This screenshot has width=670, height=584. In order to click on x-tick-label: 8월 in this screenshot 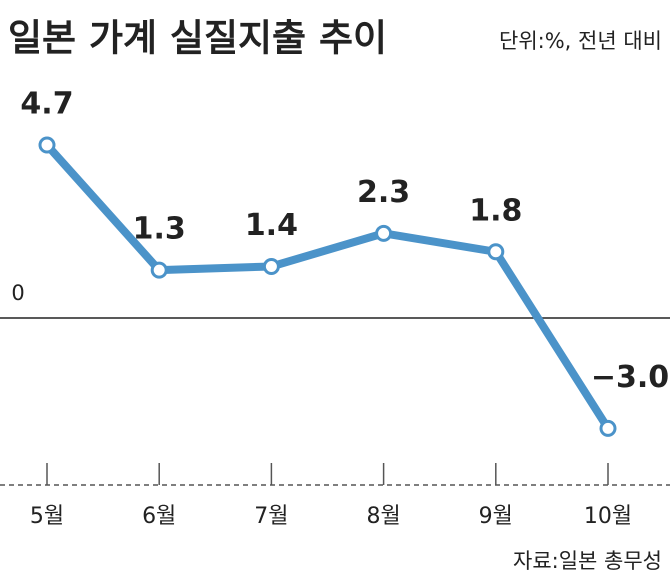, I will do `click(383, 516)`.